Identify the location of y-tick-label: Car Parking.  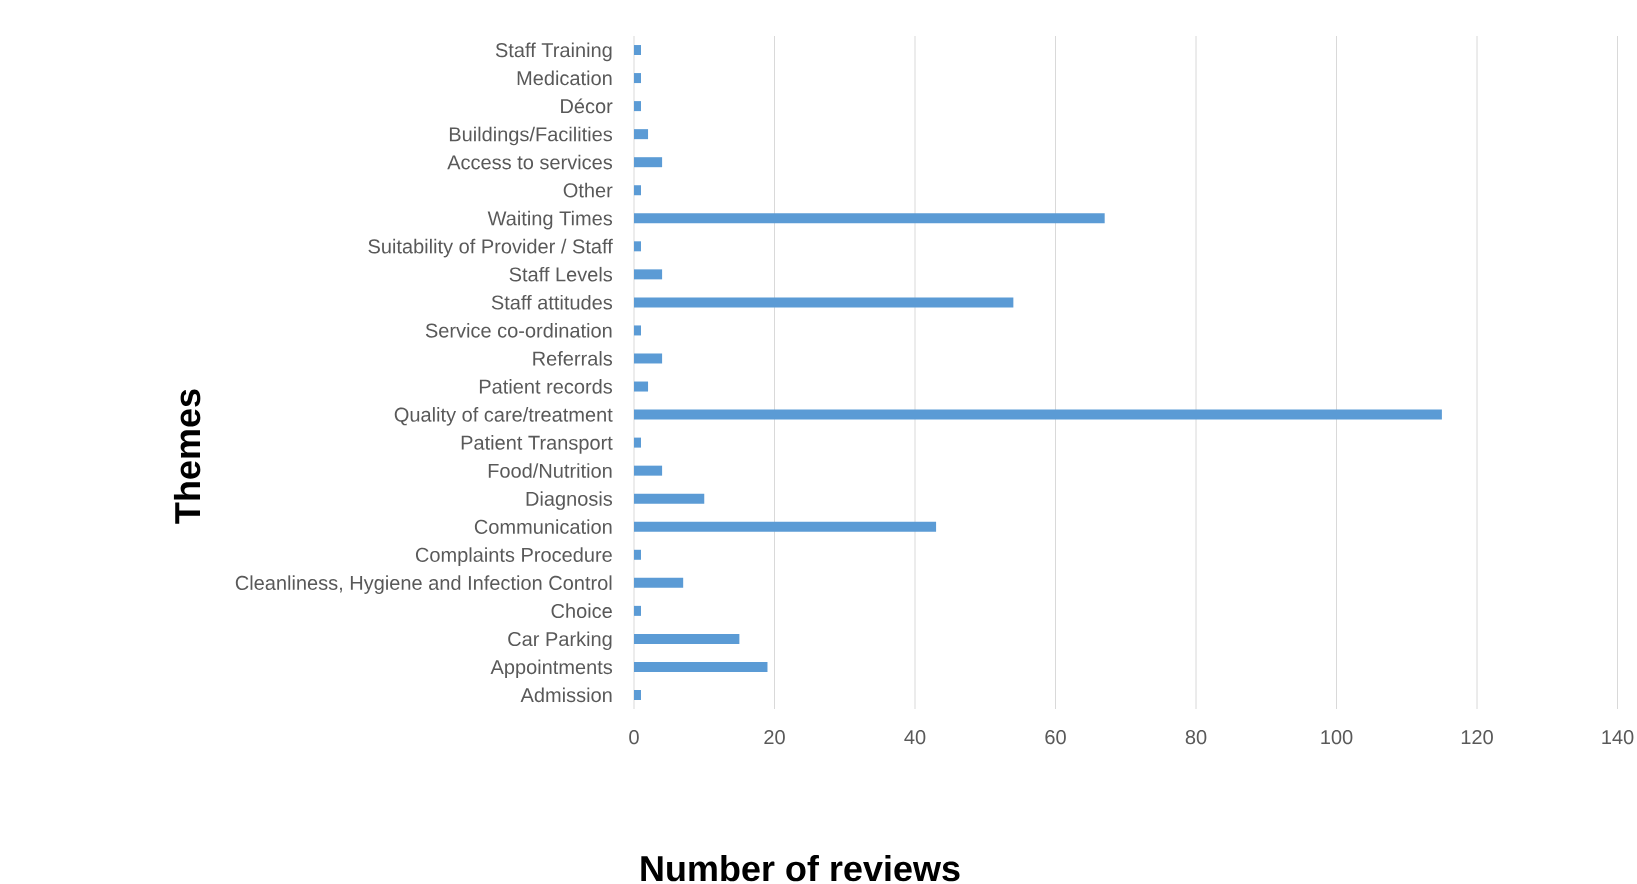
(560, 641).